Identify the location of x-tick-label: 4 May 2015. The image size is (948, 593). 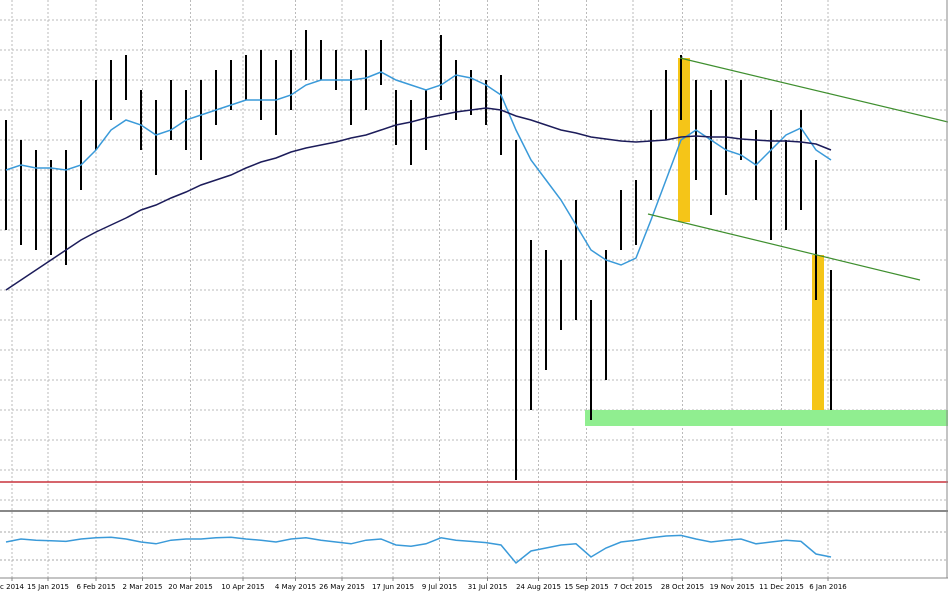
(295, 587).